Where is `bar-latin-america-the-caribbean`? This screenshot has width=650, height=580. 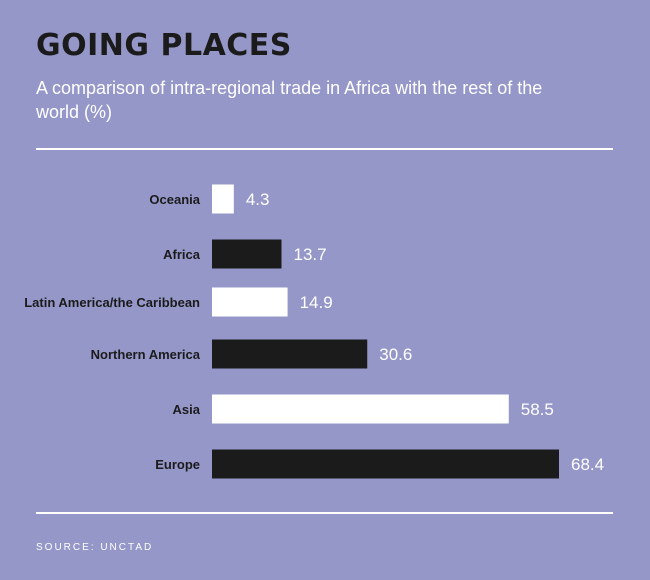 bar-latin-america-the-caribbean is located at coordinates (250, 302).